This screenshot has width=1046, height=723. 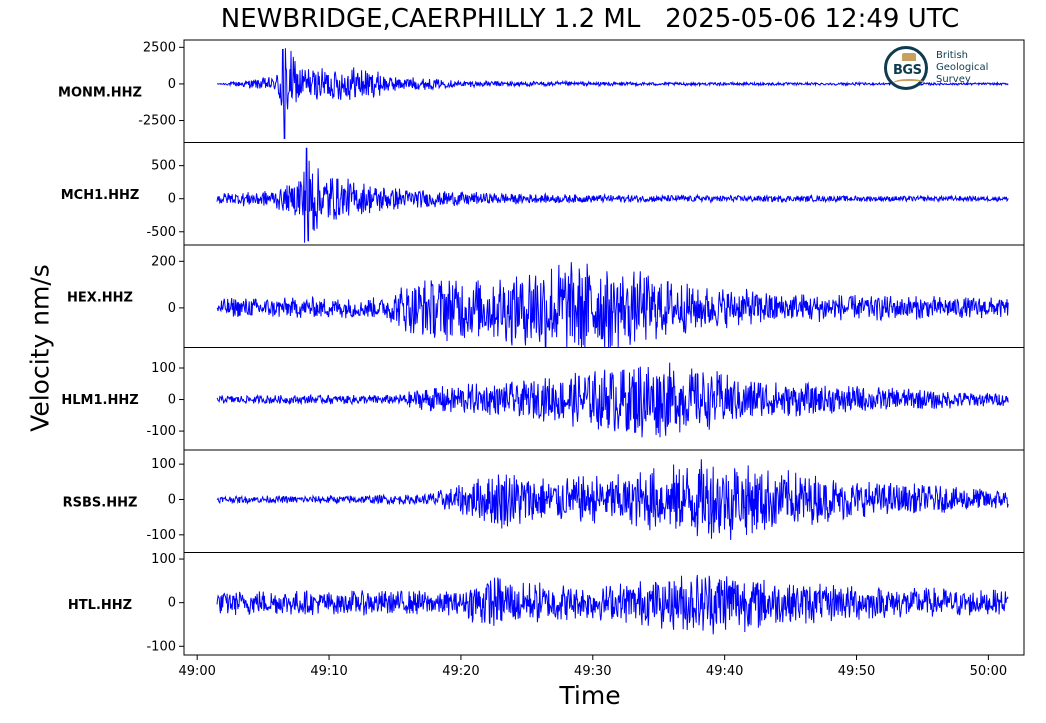 I want to click on x-tick-label: 49:30, so click(x=592, y=671).